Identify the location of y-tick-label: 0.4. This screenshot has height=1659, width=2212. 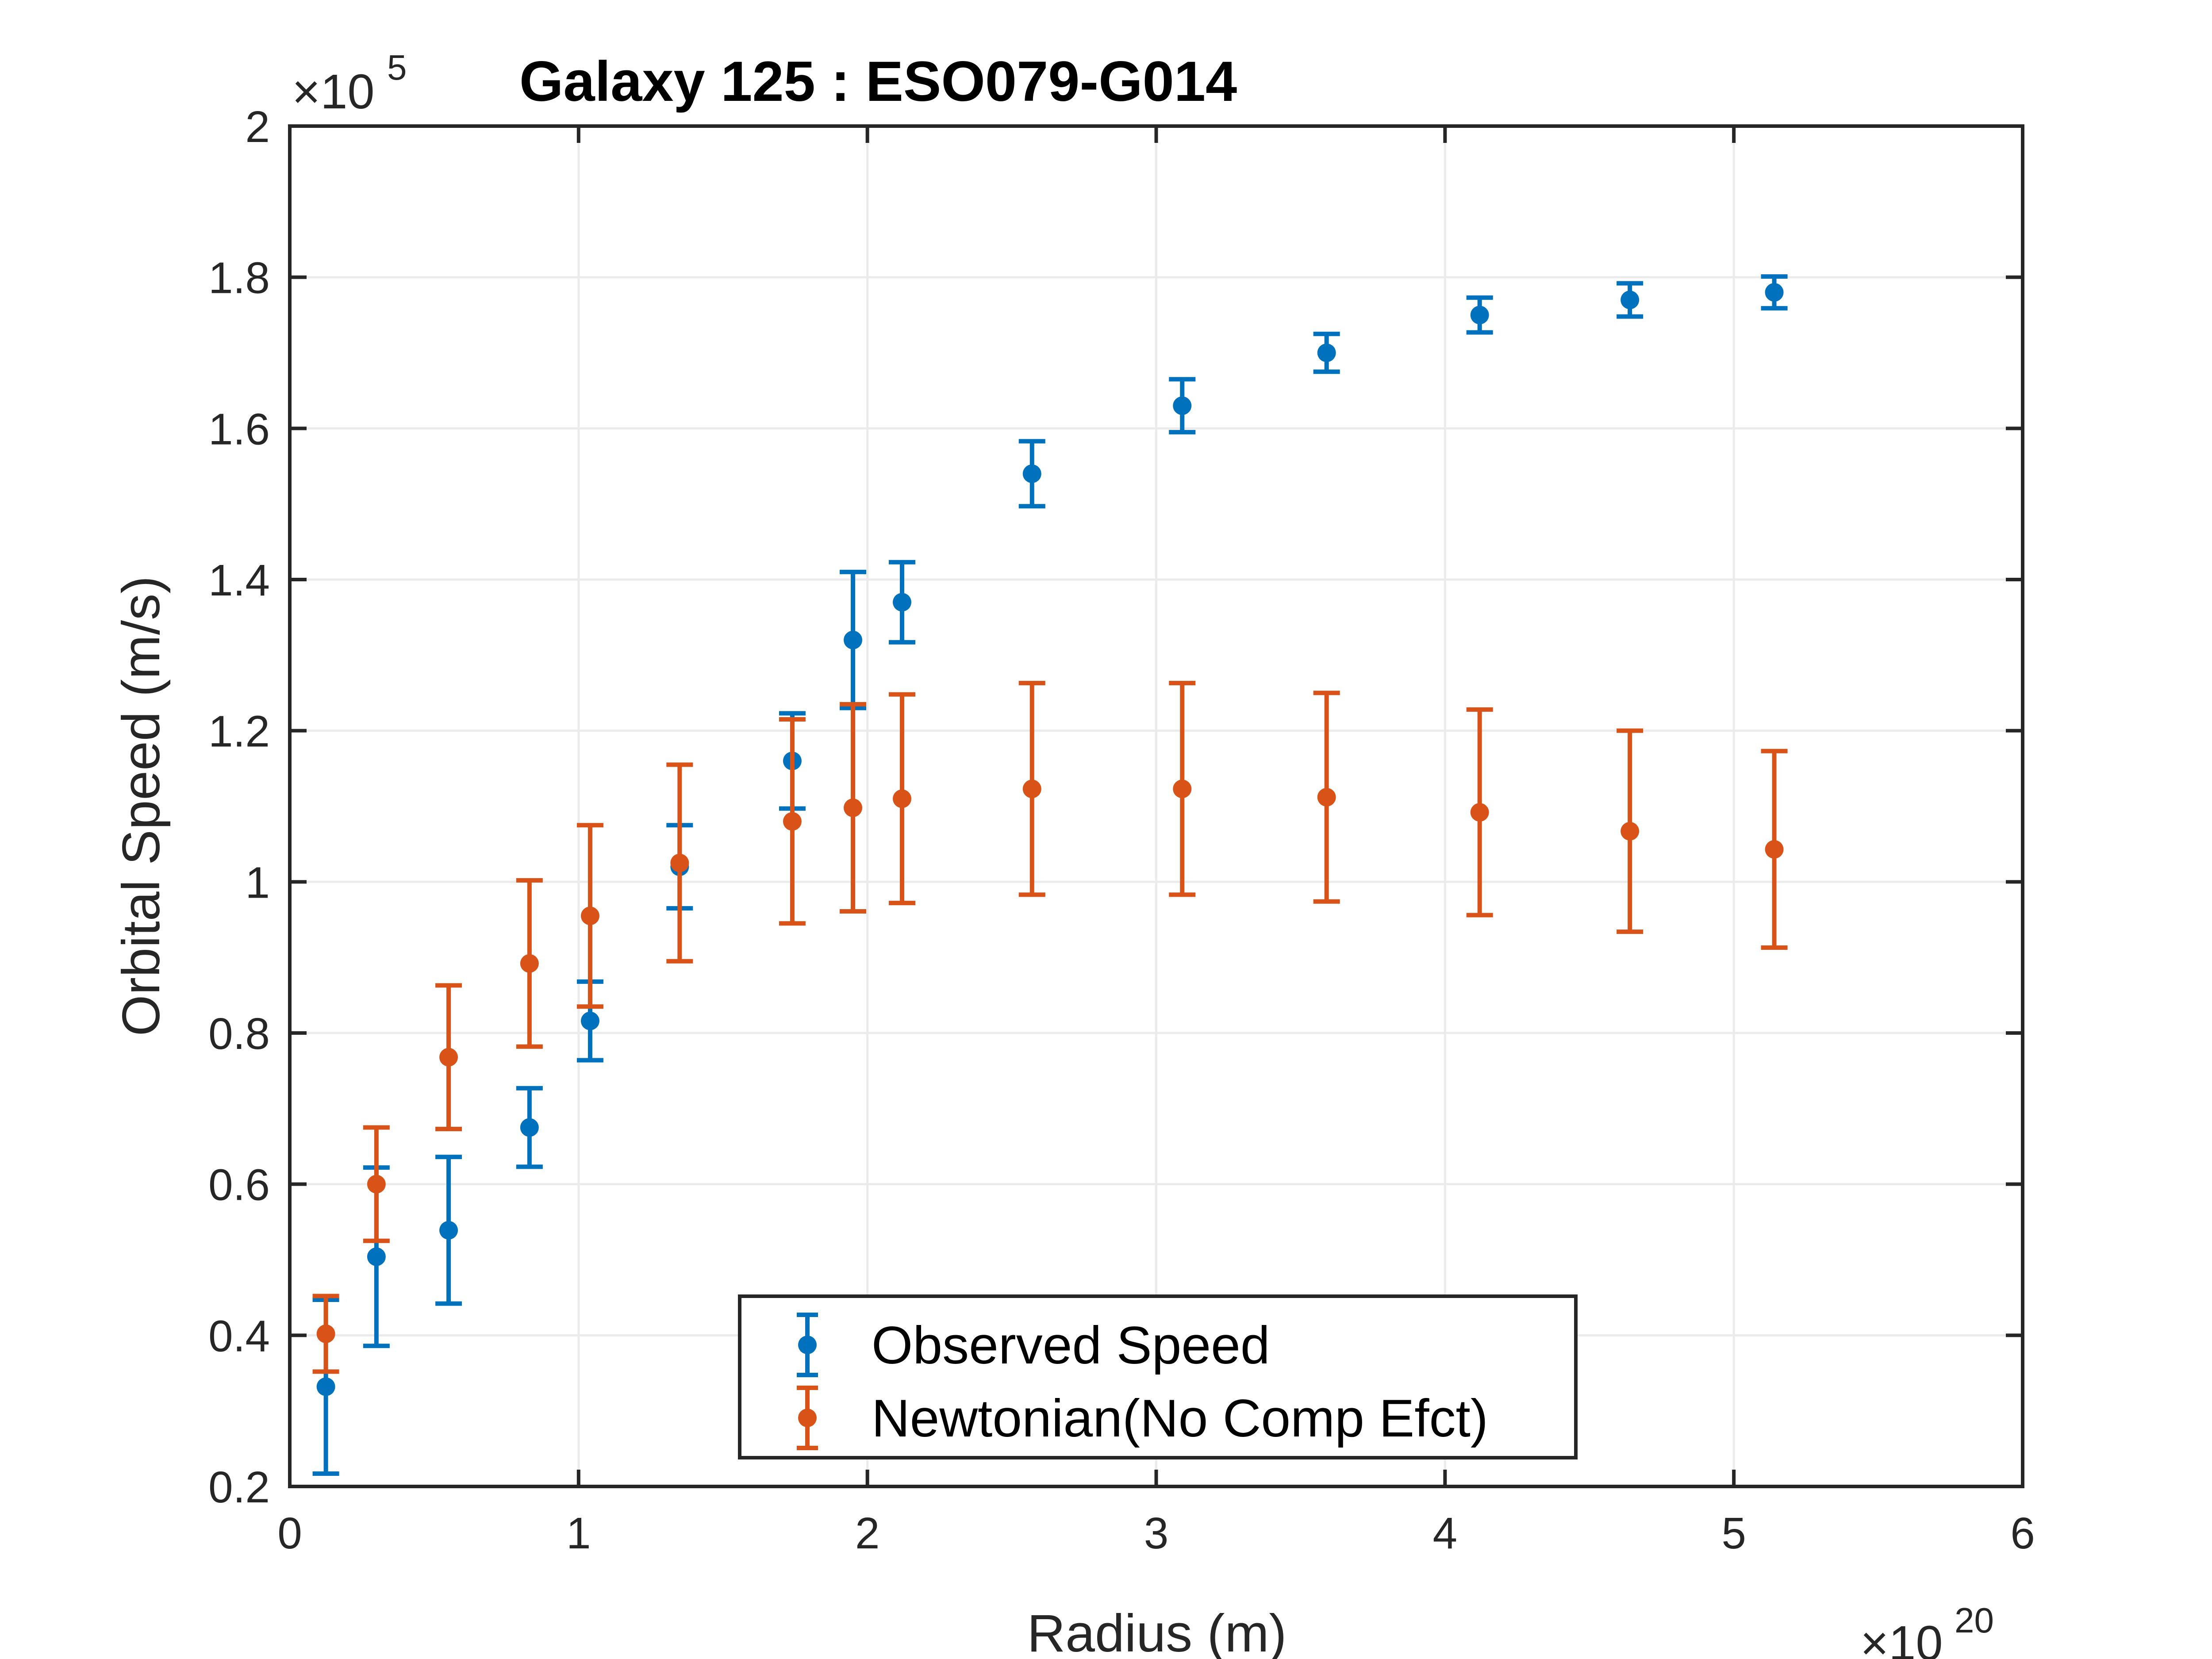
(239, 1336).